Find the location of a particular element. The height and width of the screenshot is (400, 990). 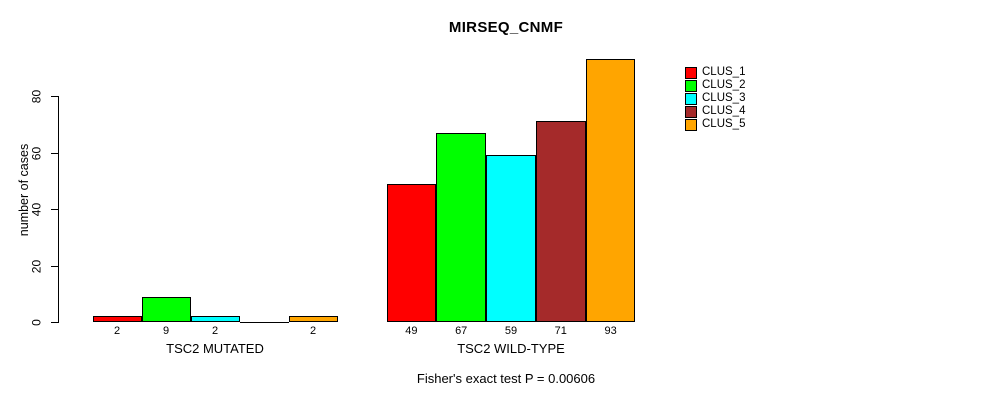

y-axis-tick-label: 0 is located at coordinates (36, 322).